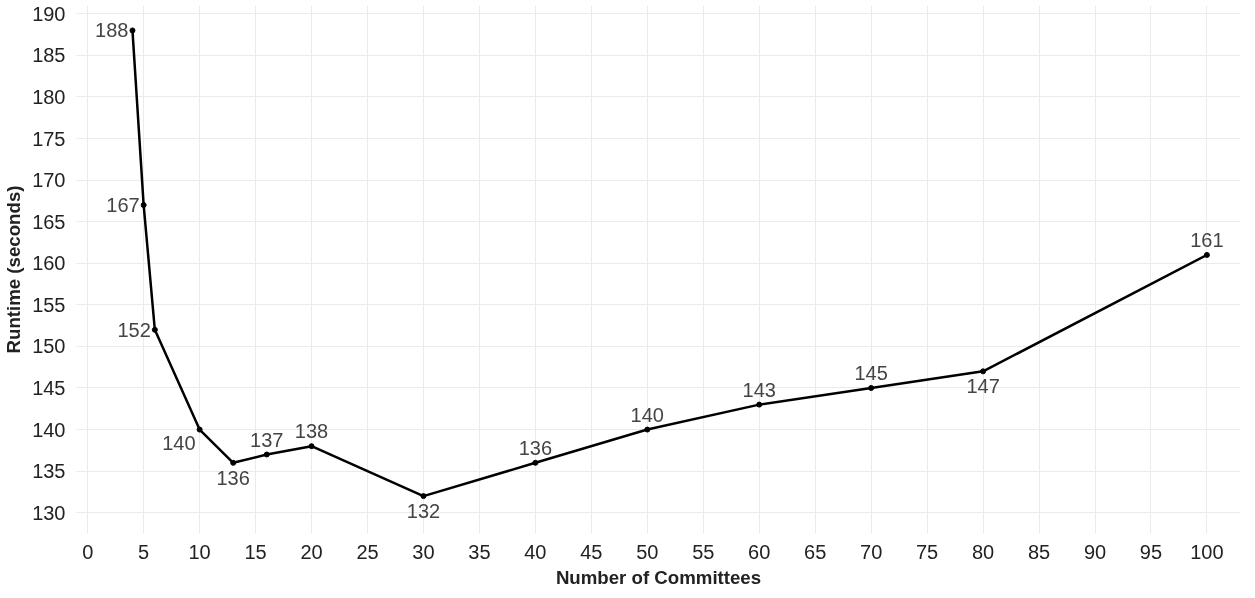  What do you see at coordinates (49, 180) in the screenshot?
I see `y-tick-label: 170` at bounding box center [49, 180].